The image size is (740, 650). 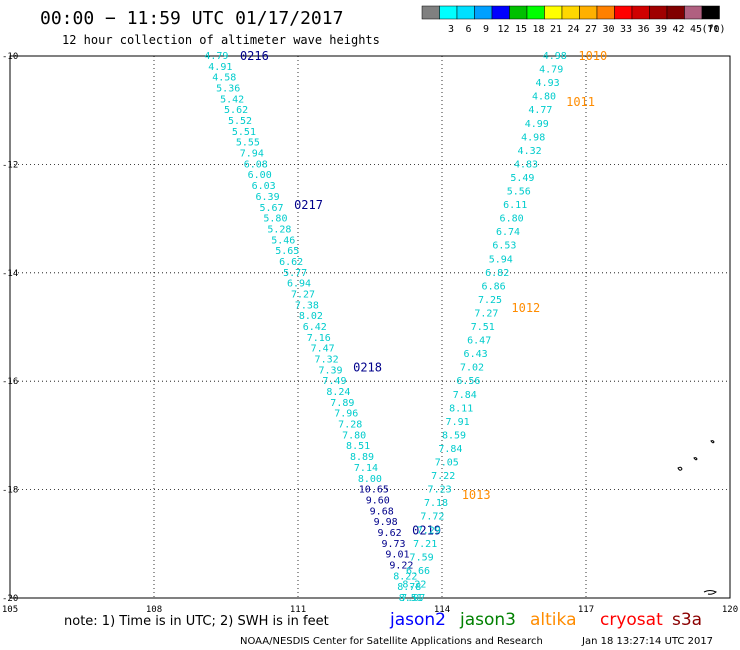 What do you see at coordinates (252, 154) in the screenshot?
I see `wave-height-value: 7.94` at bounding box center [252, 154].